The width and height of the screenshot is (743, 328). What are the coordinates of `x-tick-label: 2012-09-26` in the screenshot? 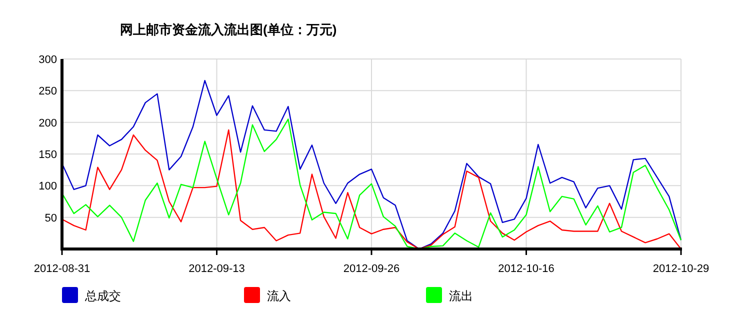 It's located at (371, 269).